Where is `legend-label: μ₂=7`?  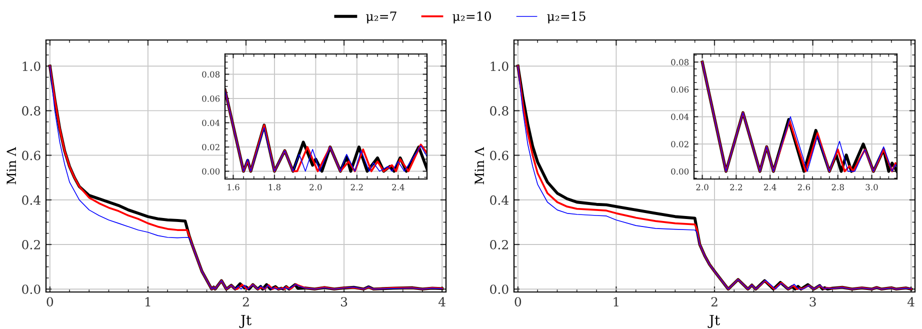
legend-label: μ₂=7 is located at coordinates (381, 18).